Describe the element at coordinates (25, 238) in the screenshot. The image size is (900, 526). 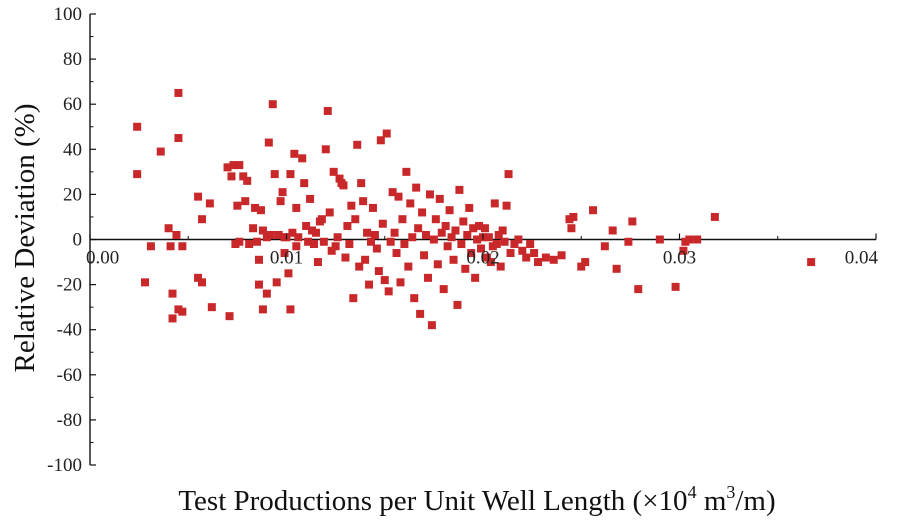
I see `y-axis-title: Relative Deviation (%)` at that location.